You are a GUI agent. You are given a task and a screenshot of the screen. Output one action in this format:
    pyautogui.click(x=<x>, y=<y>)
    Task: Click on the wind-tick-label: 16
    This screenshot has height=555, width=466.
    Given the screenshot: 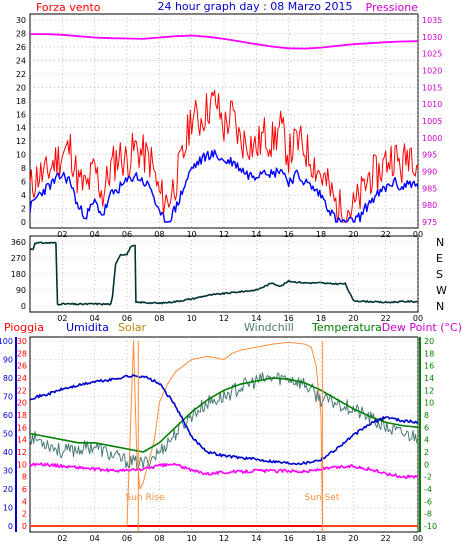 What is the action you would take?
    pyautogui.click(x=21, y=114)
    